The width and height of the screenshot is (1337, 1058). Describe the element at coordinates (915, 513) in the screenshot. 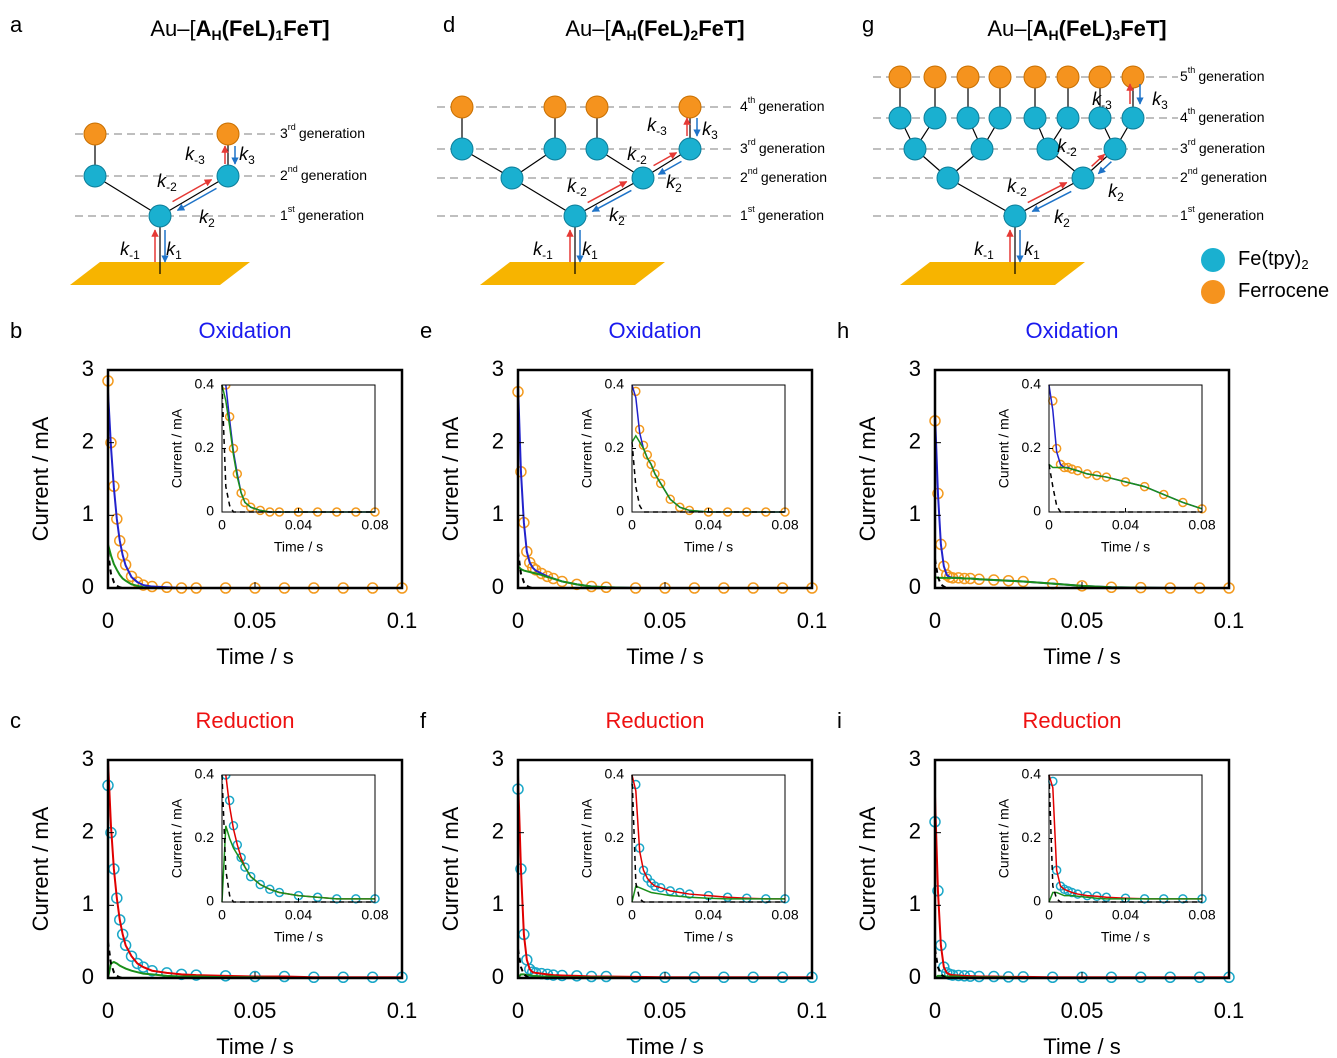

I see `y-tick-label: 1` at that location.